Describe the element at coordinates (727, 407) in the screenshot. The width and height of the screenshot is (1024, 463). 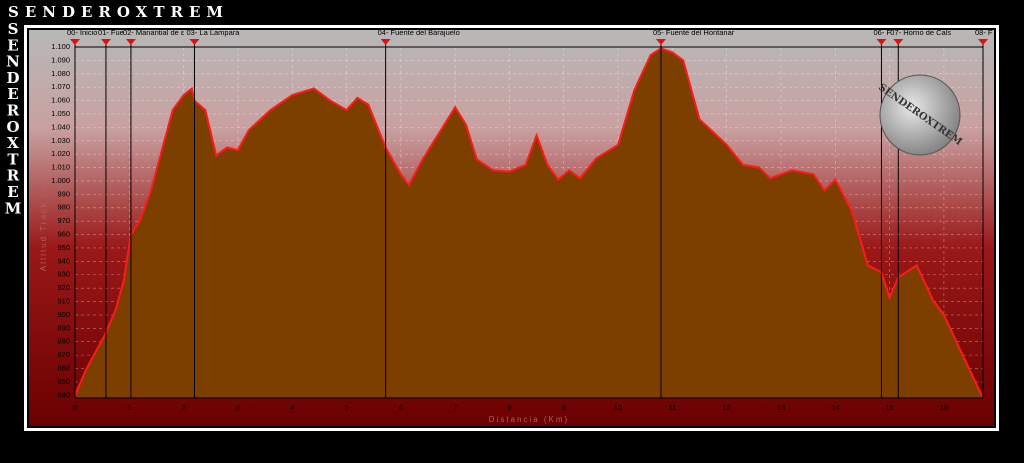
I see `x-tick-label: 12` at that location.